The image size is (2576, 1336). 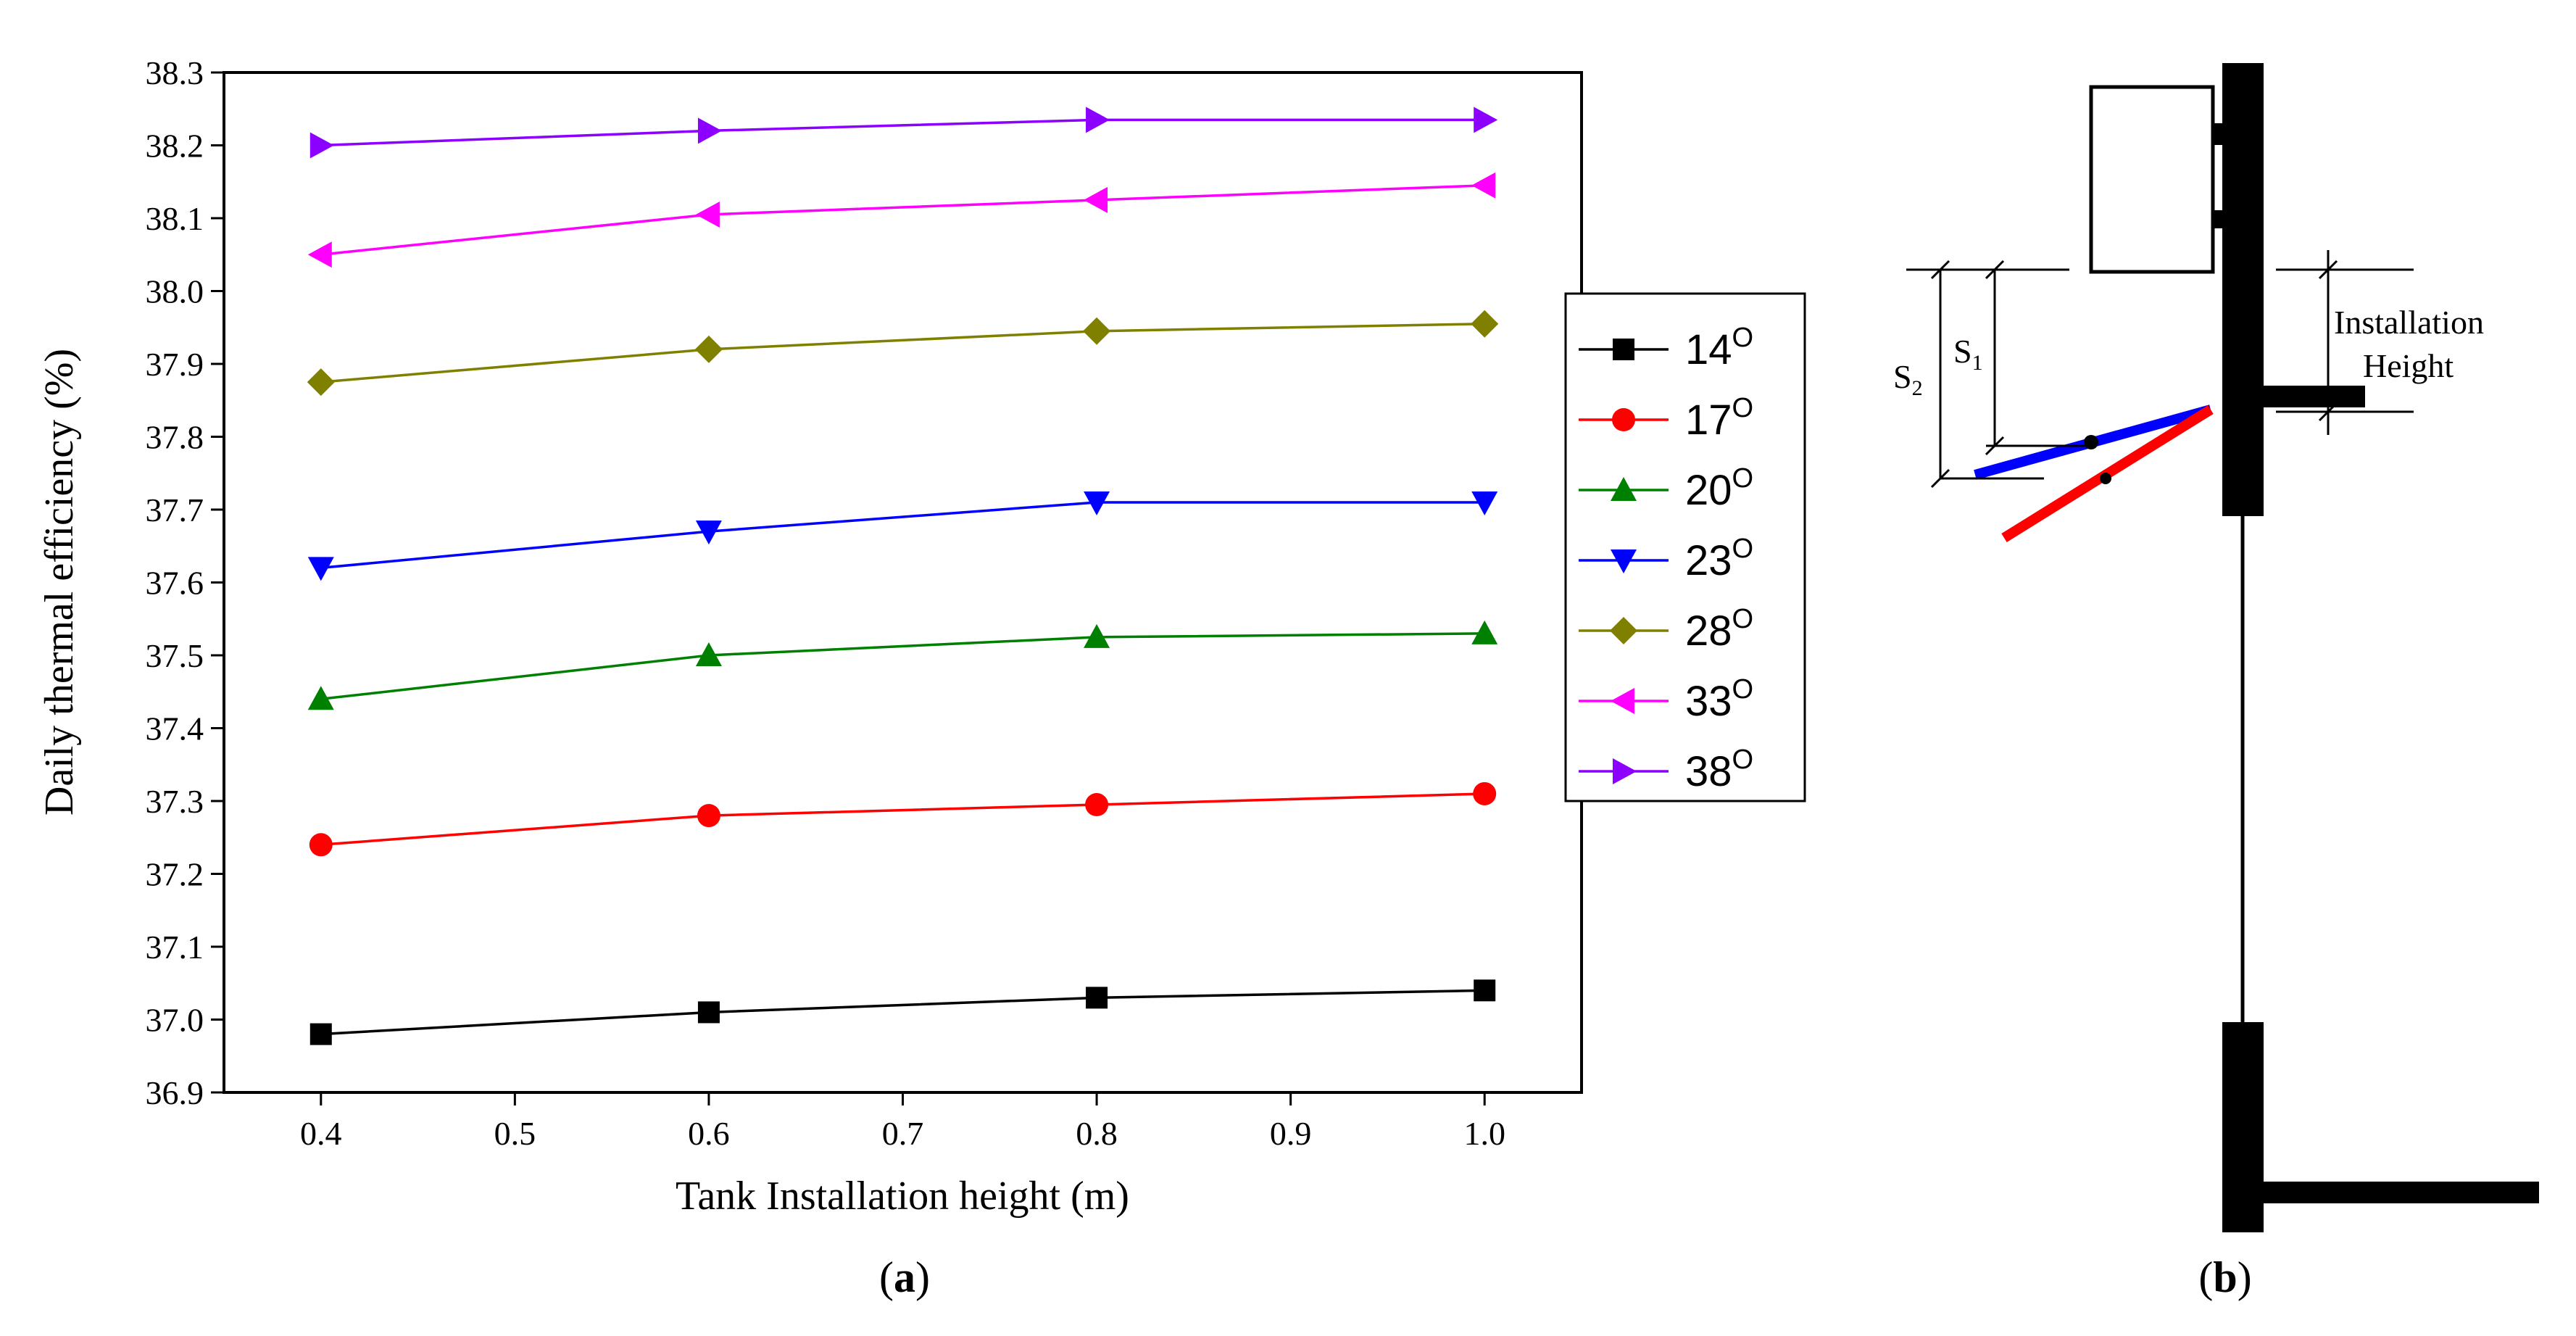 I want to click on y-tick-label: 37.2, so click(x=175, y=874).